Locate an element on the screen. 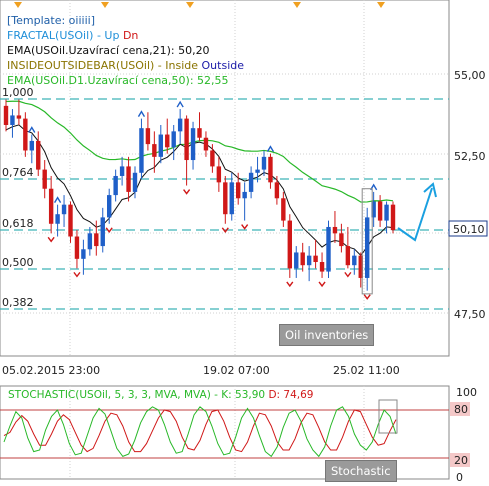 This screenshot has height=486, width=489. fractal-up-label: FRACTAL(USOil) - Up is located at coordinates (63, 35).